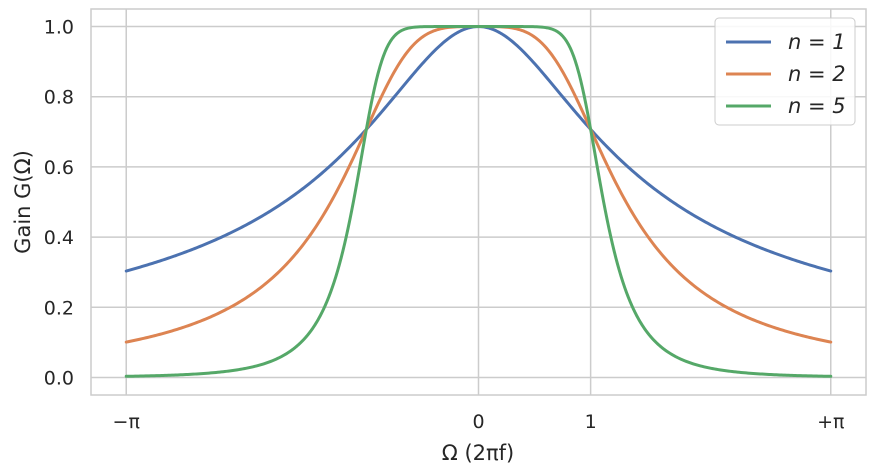 This screenshot has height=473, width=875. What do you see at coordinates (23, 202) in the screenshot?
I see `y-axis-label: Gain G(Ω)` at bounding box center [23, 202].